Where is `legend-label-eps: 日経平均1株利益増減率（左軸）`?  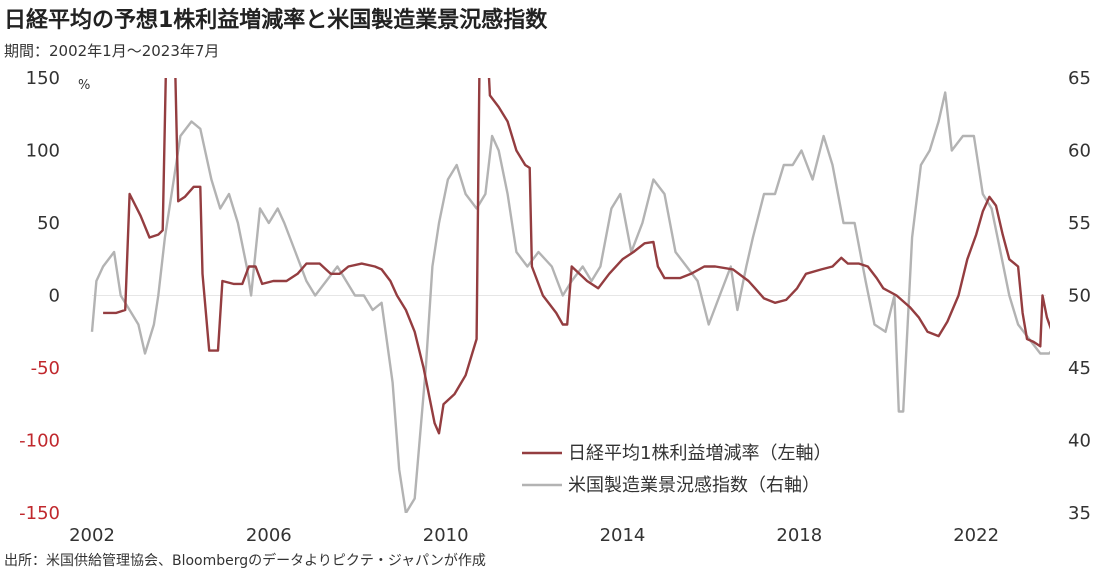 legend-label-eps: 日経平均1株利益増減率（左軸） is located at coordinates (699, 453).